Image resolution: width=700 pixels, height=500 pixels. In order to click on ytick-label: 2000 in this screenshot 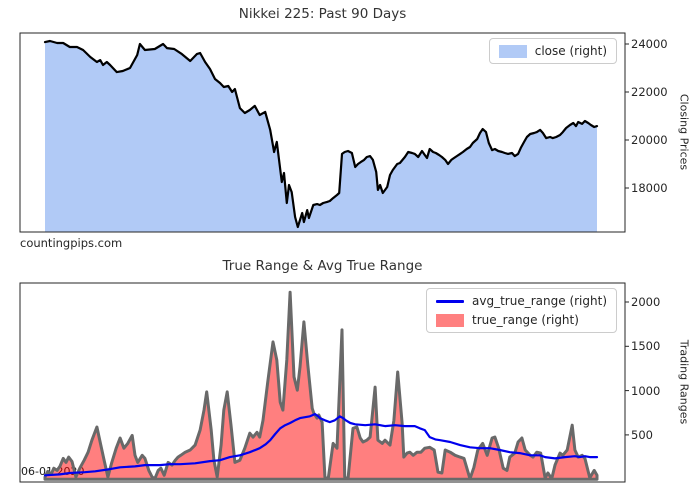, I will do `click(646, 302)`.